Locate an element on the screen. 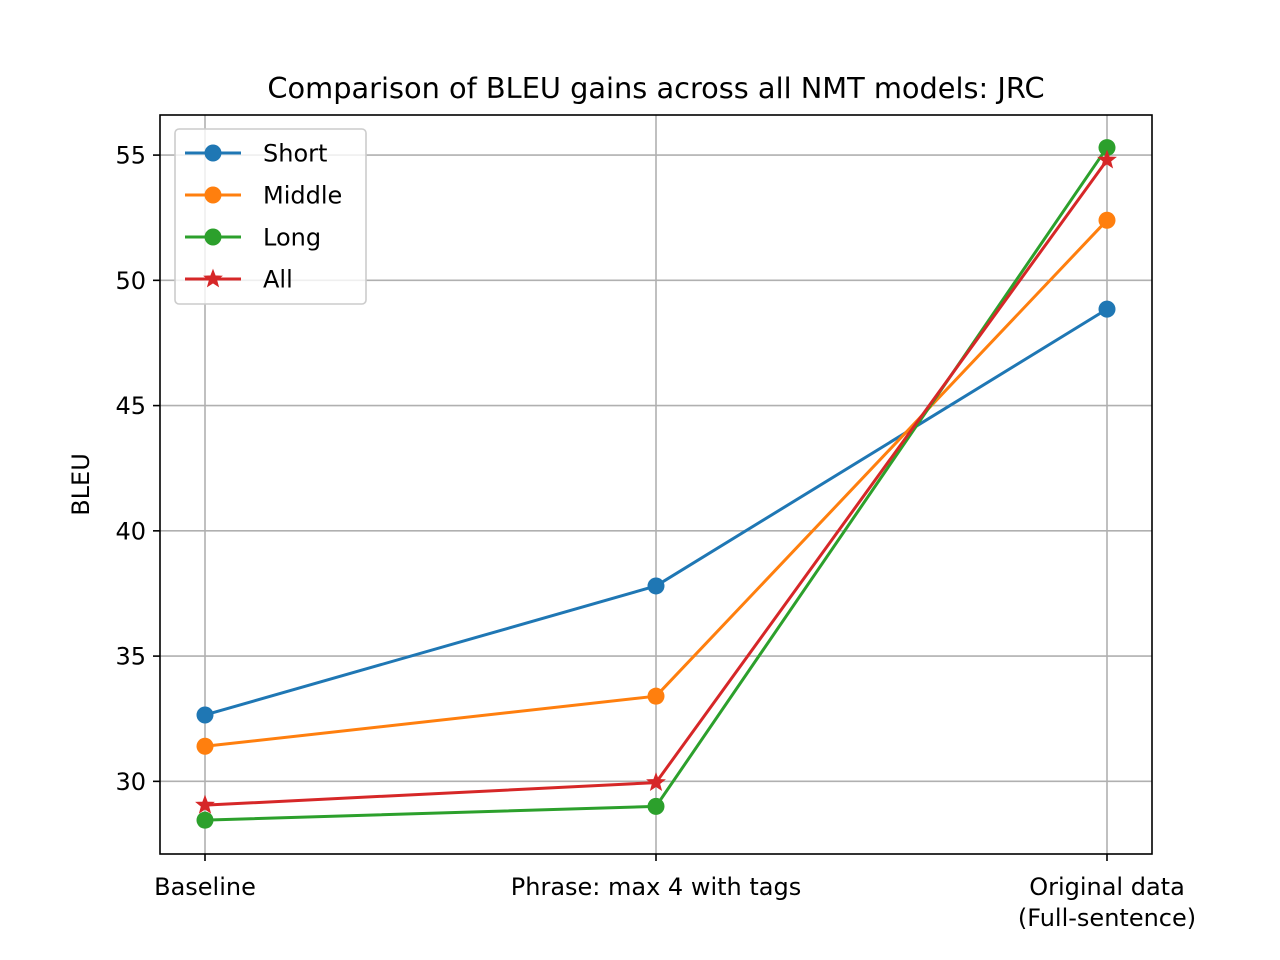 The image size is (1280, 960). y-tick-label: 55 is located at coordinates (130, 156).